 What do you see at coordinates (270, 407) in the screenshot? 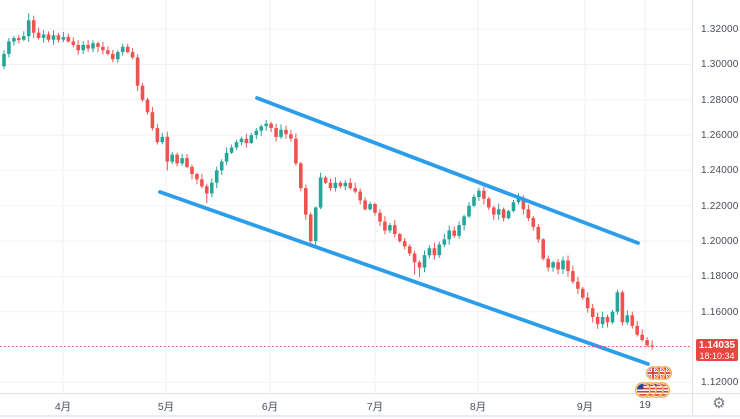
I see `time-axis-label: 6月` at bounding box center [270, 407].